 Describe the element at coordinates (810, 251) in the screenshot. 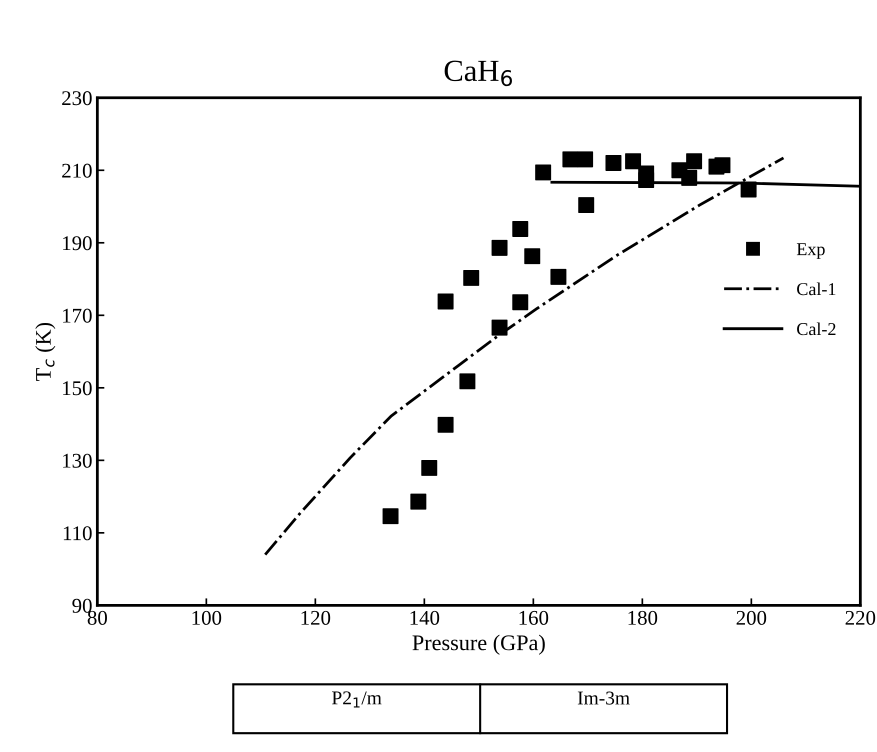

I see `legend-label: Exp` at that location.